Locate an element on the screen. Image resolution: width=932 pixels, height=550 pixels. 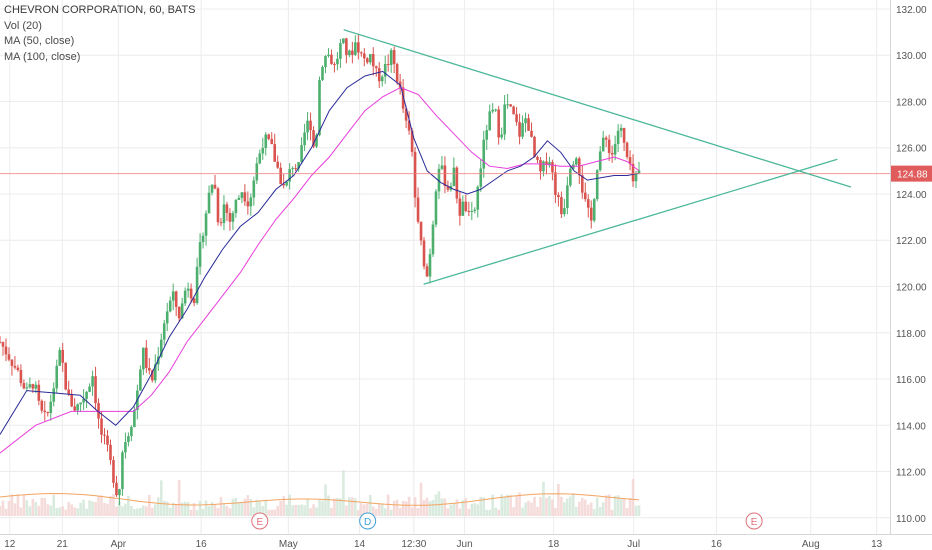
symbol-title: CHEVRON CORPORATION, 60, BATS is located at coordinates (100, 10).